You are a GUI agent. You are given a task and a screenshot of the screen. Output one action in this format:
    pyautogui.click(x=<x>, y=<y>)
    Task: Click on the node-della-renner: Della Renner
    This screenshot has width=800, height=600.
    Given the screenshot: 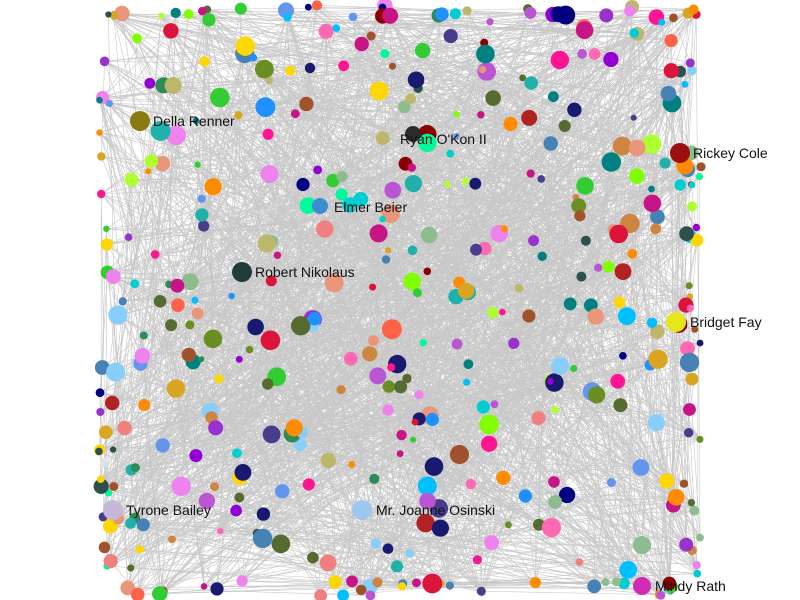 What is the action you would take?
    pyautogui.click(x=182, y=121)
    